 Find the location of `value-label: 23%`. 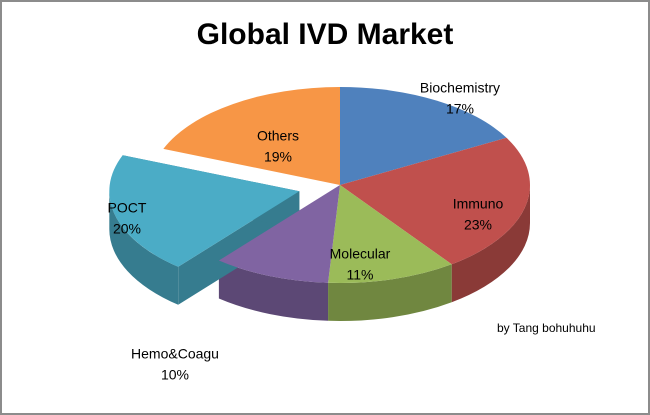

value-label: 23% is located at coordinates (478, 225).